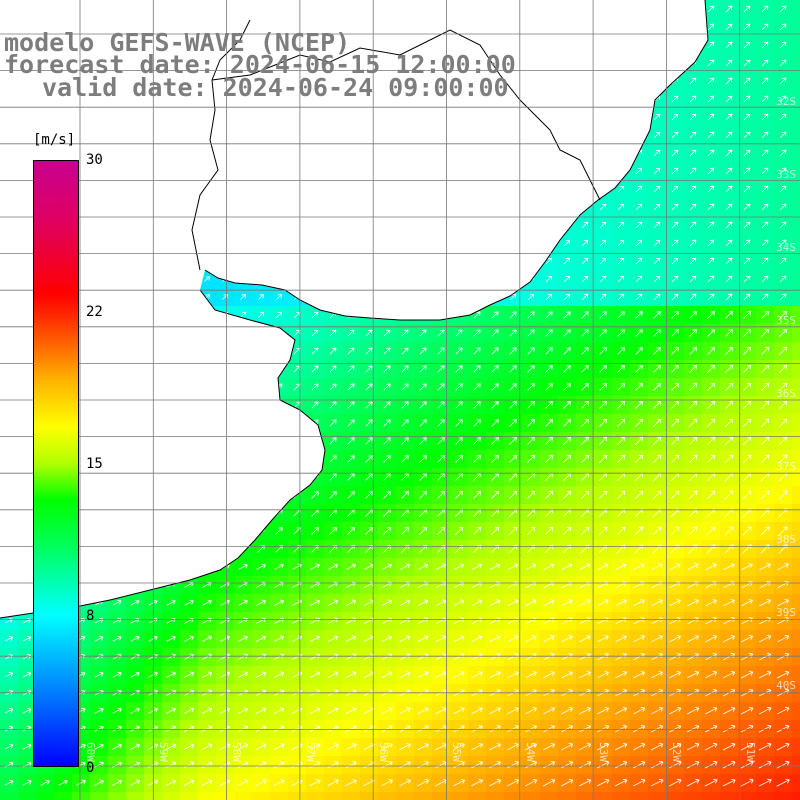  What do you see at coordinates (786, 612) in the screenshot?
I see `lat-label: 39S` at bounding box center [786, 612].